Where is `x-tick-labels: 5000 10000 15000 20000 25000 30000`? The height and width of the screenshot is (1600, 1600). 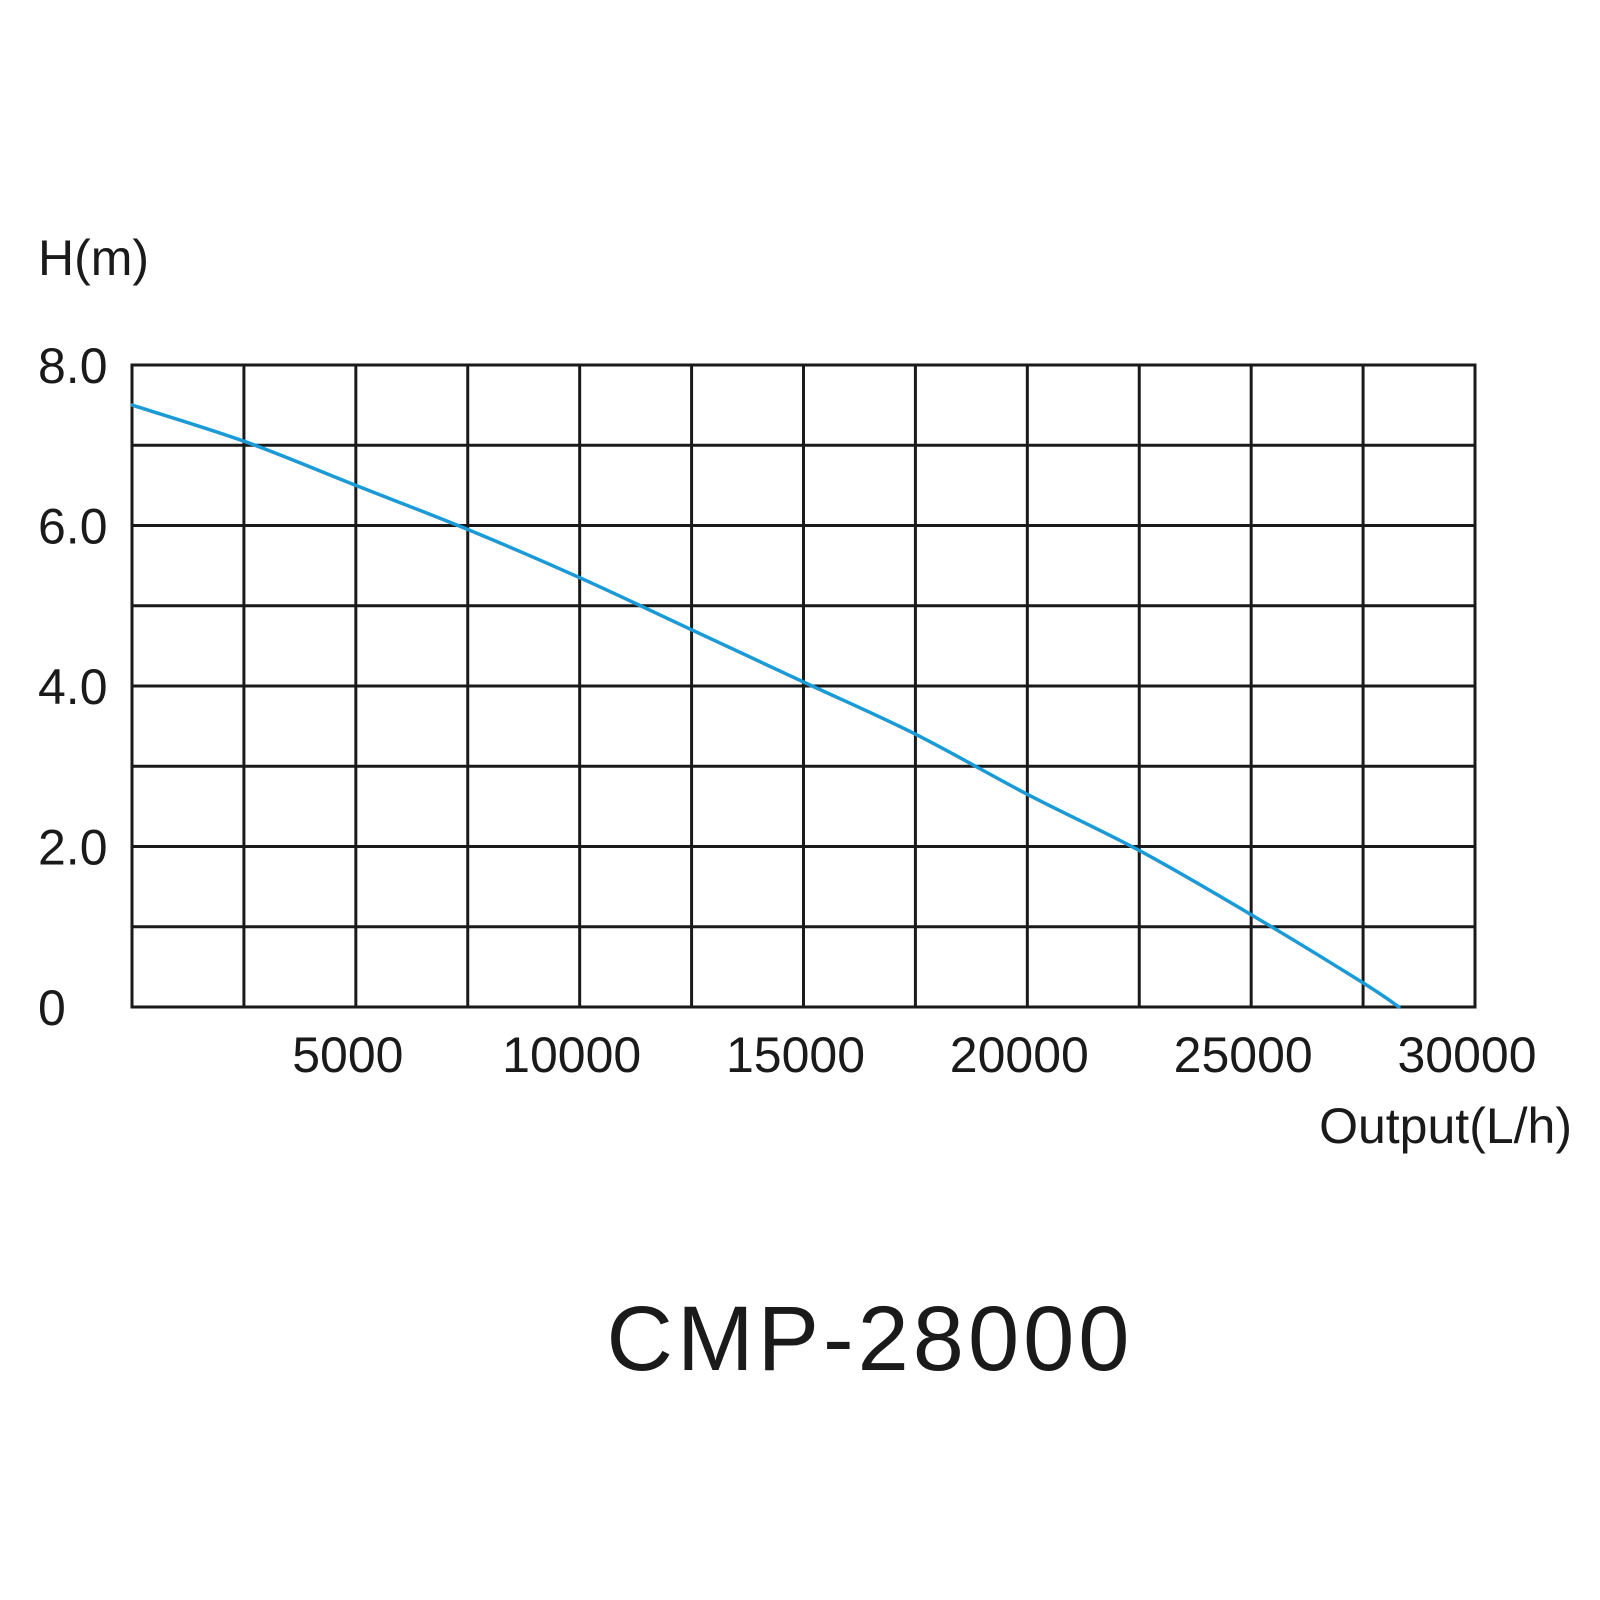 x-tick-labels: 5000 10000 15000 20000 25000 30000 is located at coordinates (914, 1055).